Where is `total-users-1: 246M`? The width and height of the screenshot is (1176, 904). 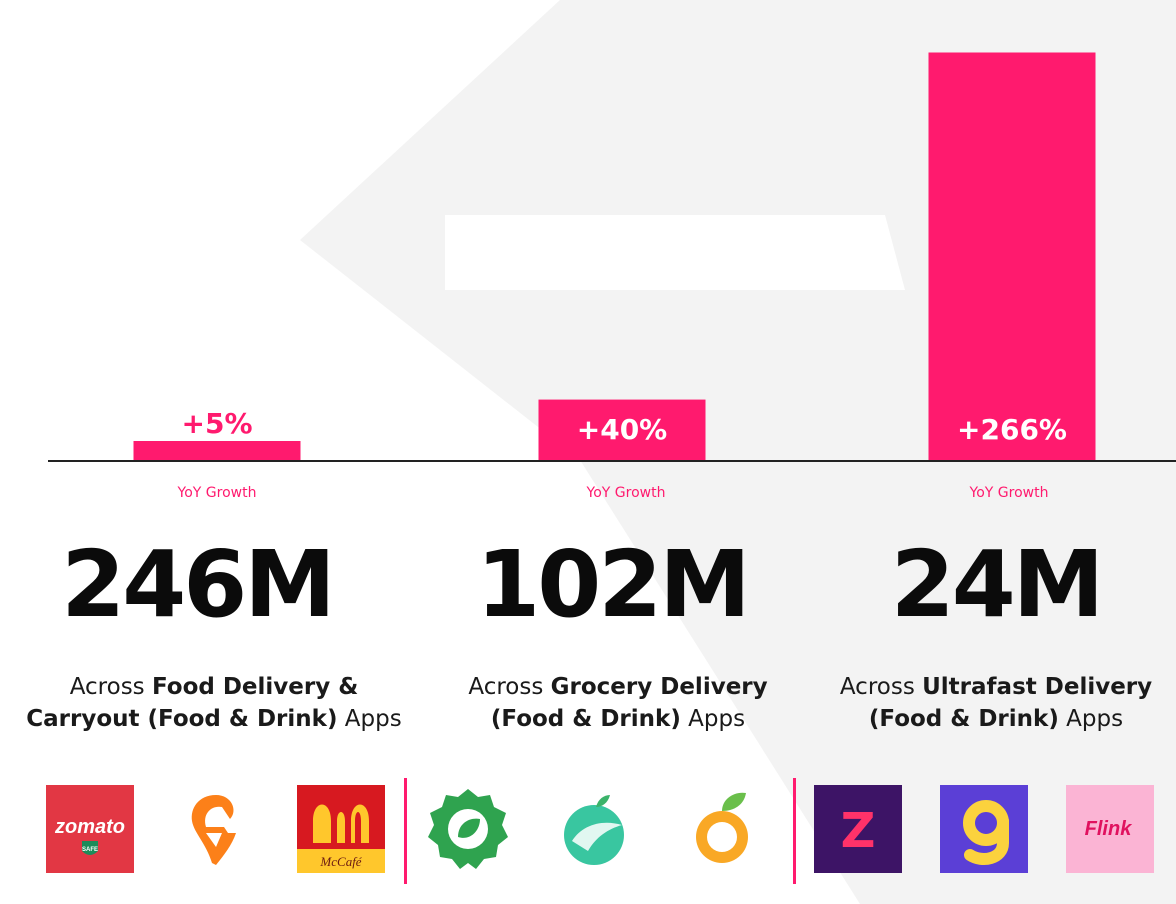
total-users-1: 246M is located at coordinates (198, 584).